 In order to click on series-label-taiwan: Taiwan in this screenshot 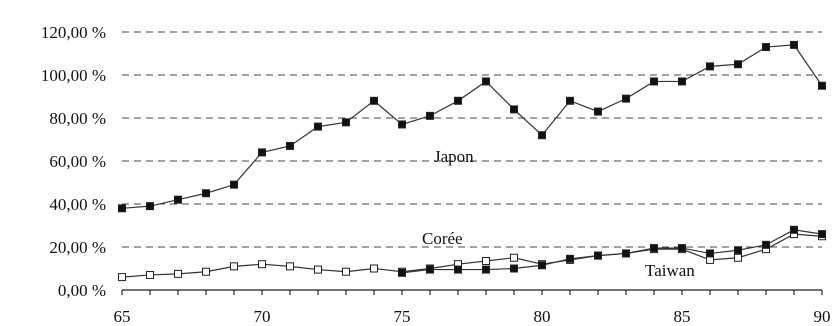, I will do `click(670, 270)`.